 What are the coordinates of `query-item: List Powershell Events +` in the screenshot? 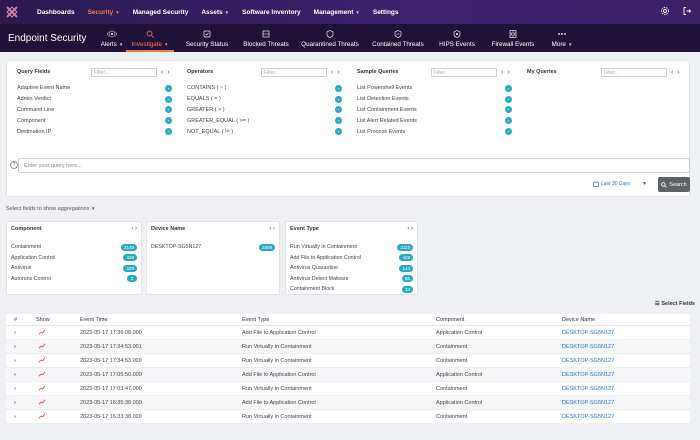 It's located at (434, 88).